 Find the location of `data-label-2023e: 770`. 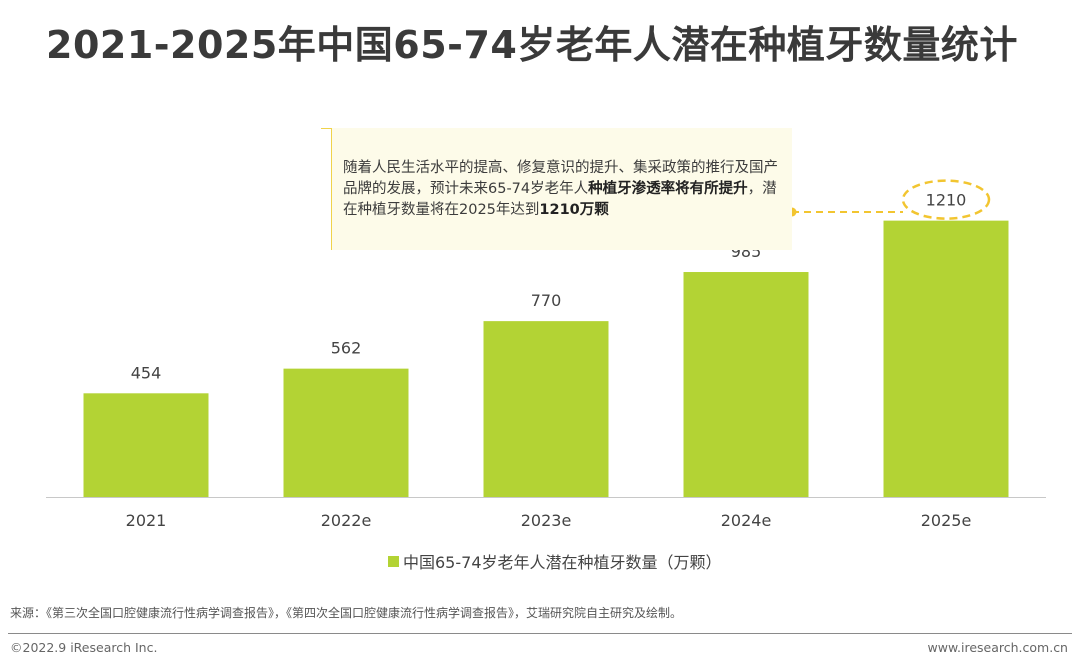

data-label-2023e: 770 is located at coordinates (546, 300).